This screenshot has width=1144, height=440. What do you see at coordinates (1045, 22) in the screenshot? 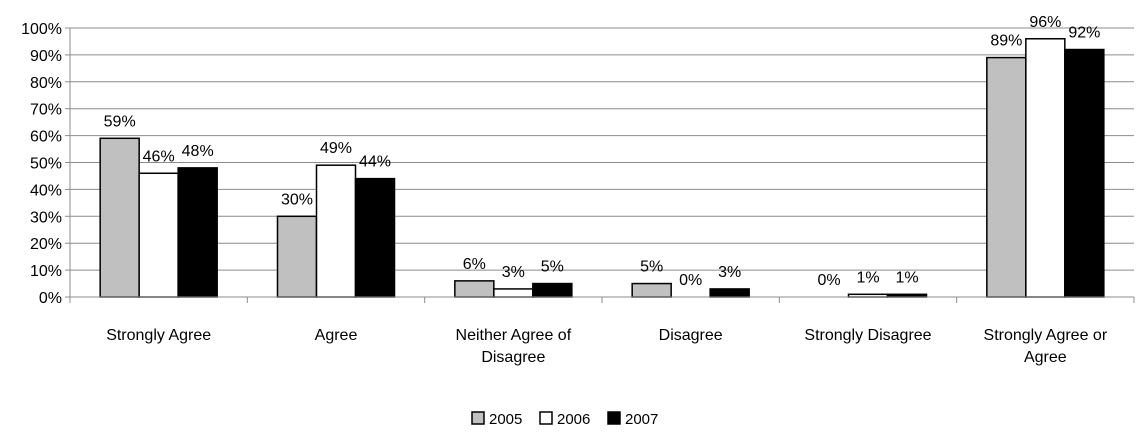
I see `data-label-2006: 96%` at bounding box center [1045, 22].